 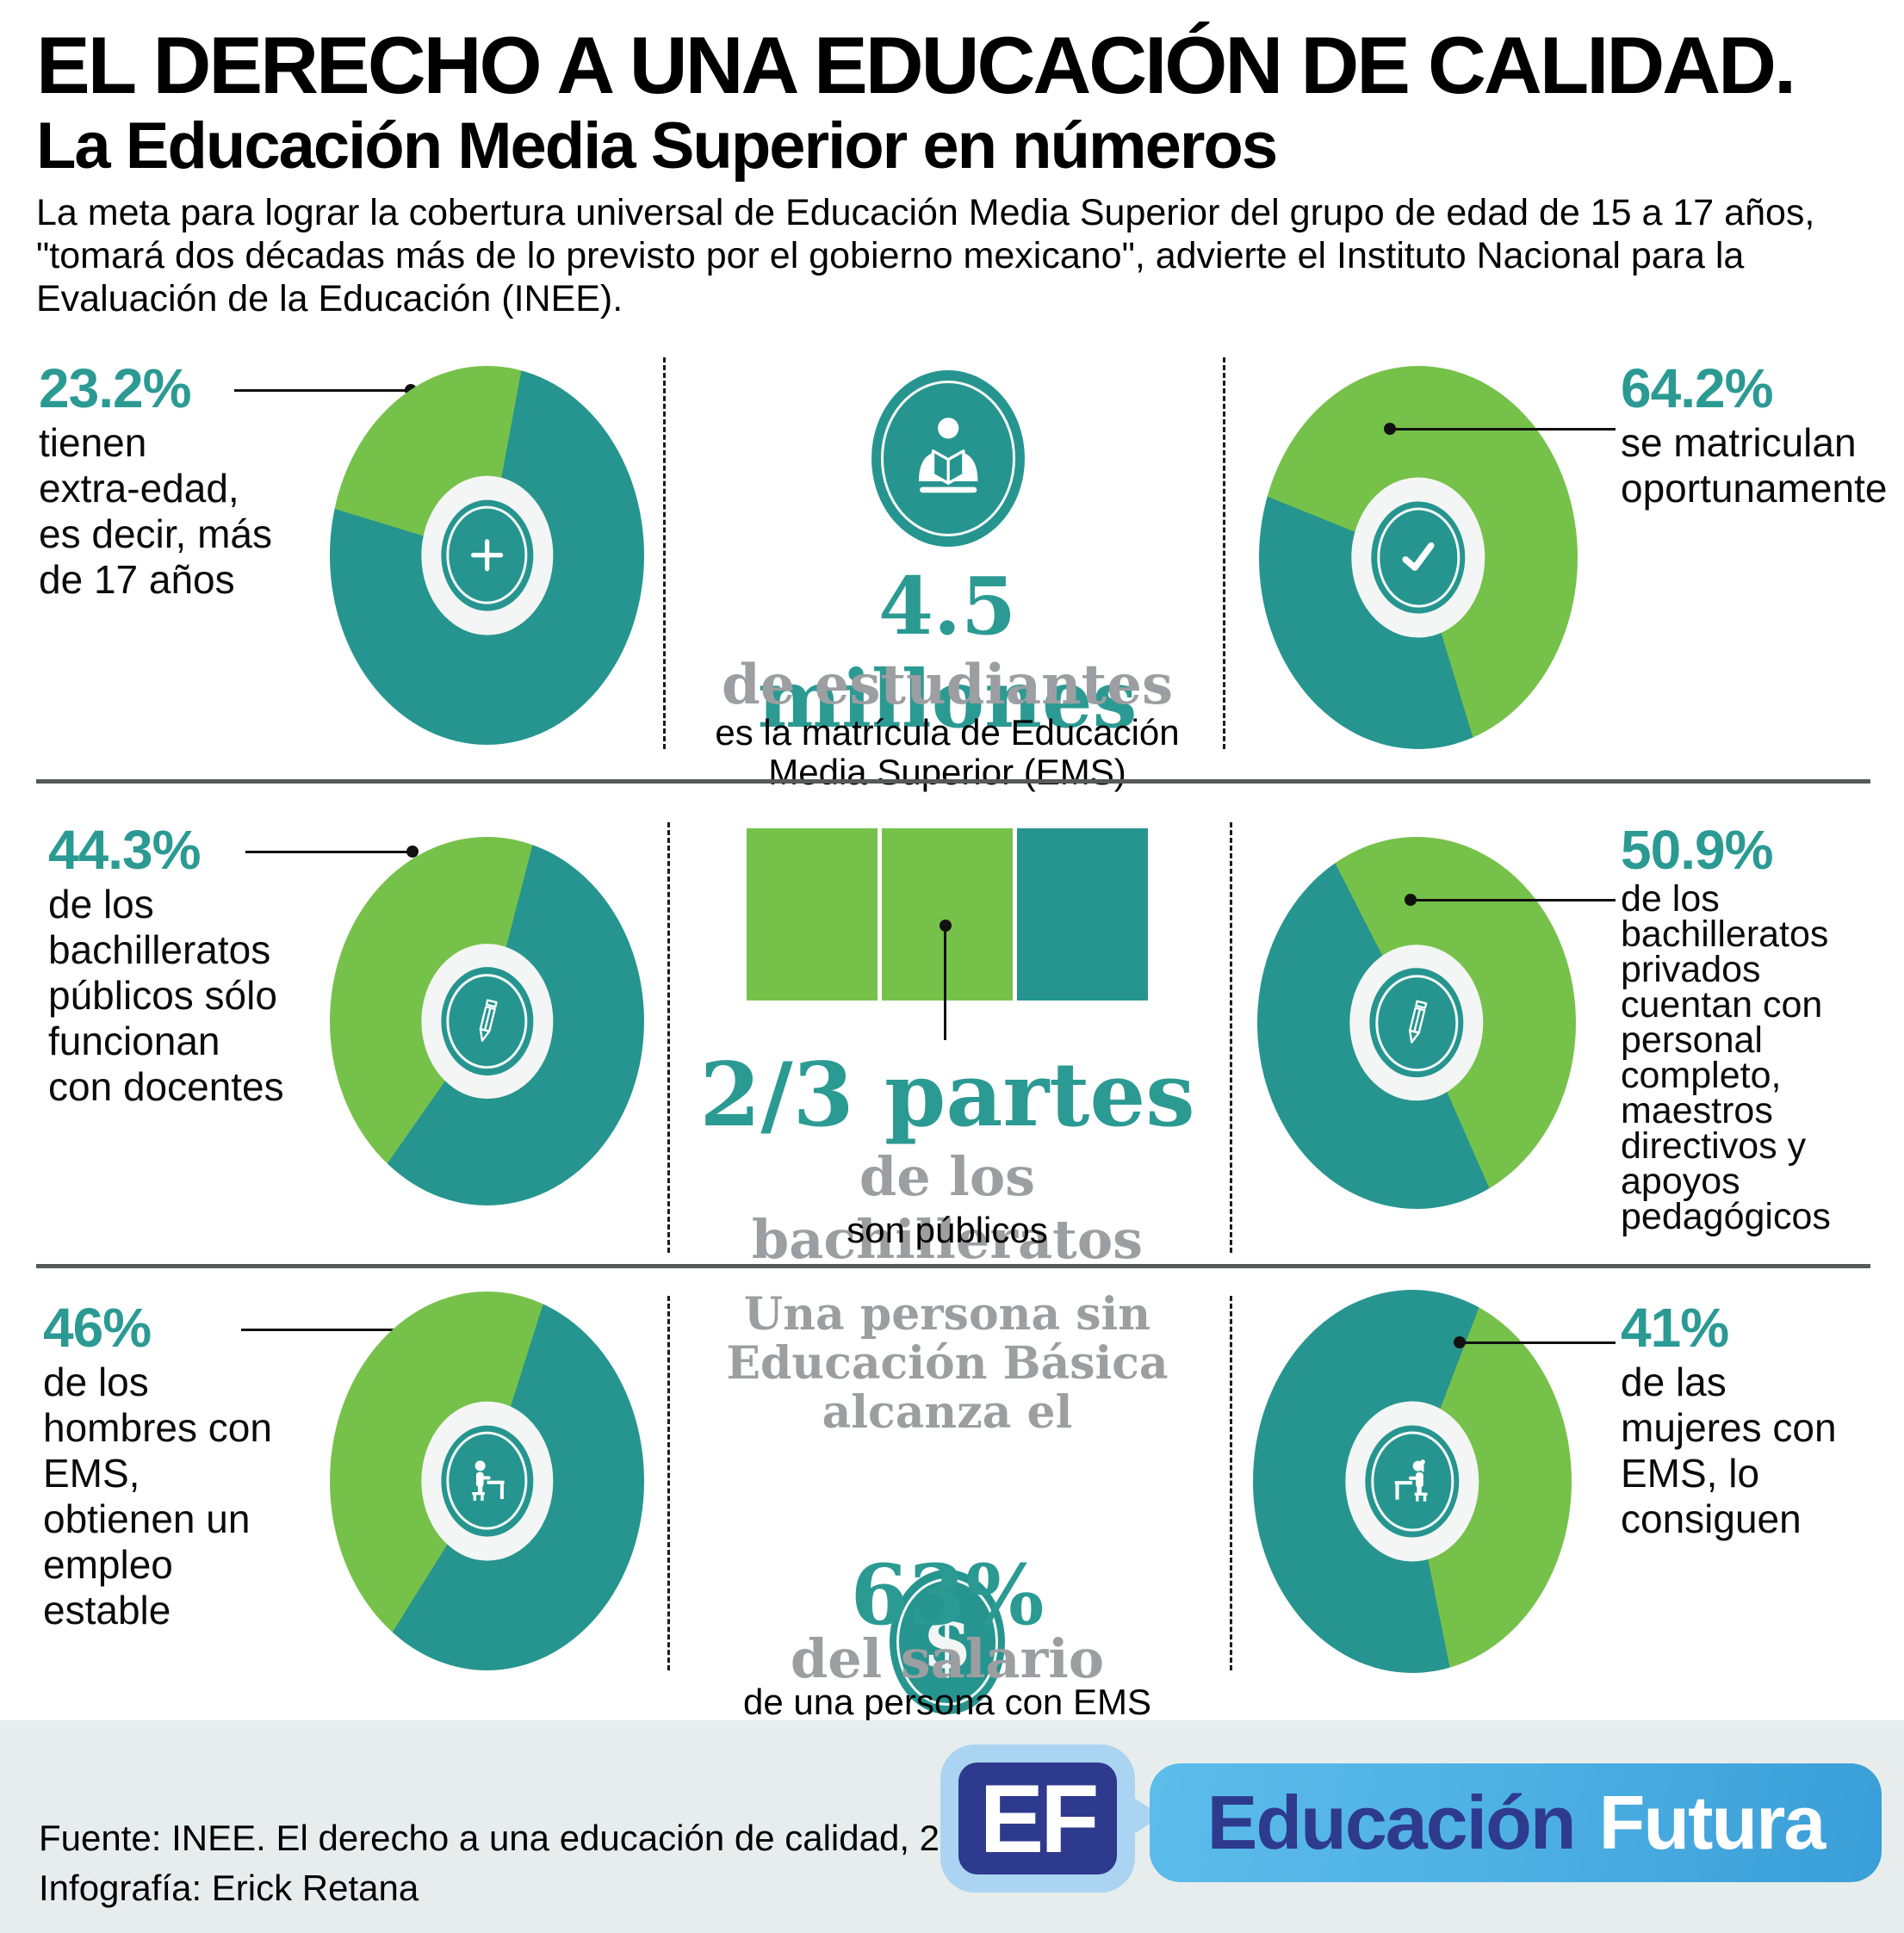 I want to click on donut-extra-edad, so click(x=487, y=555).